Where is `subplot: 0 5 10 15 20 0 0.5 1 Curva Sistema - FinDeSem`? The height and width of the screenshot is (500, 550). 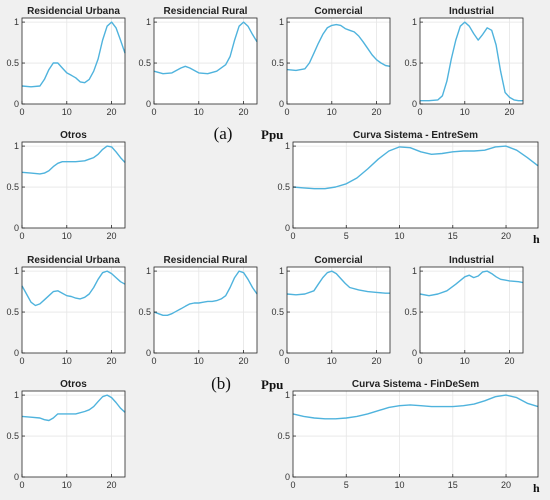
subplot: 0 5 10 15 20 0 0.5 1 Curva Sistema - FinDeSem is located at coordinates (408, 434).